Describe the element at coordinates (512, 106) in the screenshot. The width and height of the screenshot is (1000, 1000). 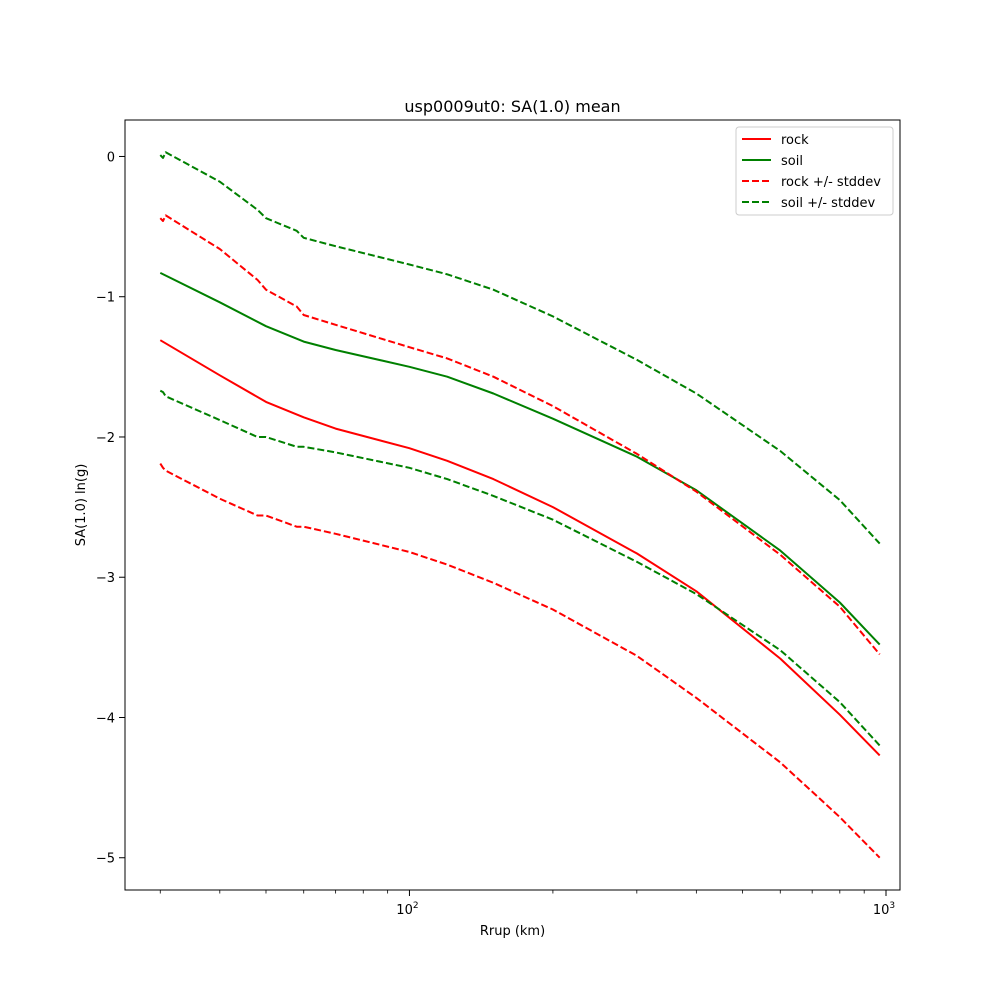
I see `chart-title: usp0009ut0: SA(1.0) mean` at that location.